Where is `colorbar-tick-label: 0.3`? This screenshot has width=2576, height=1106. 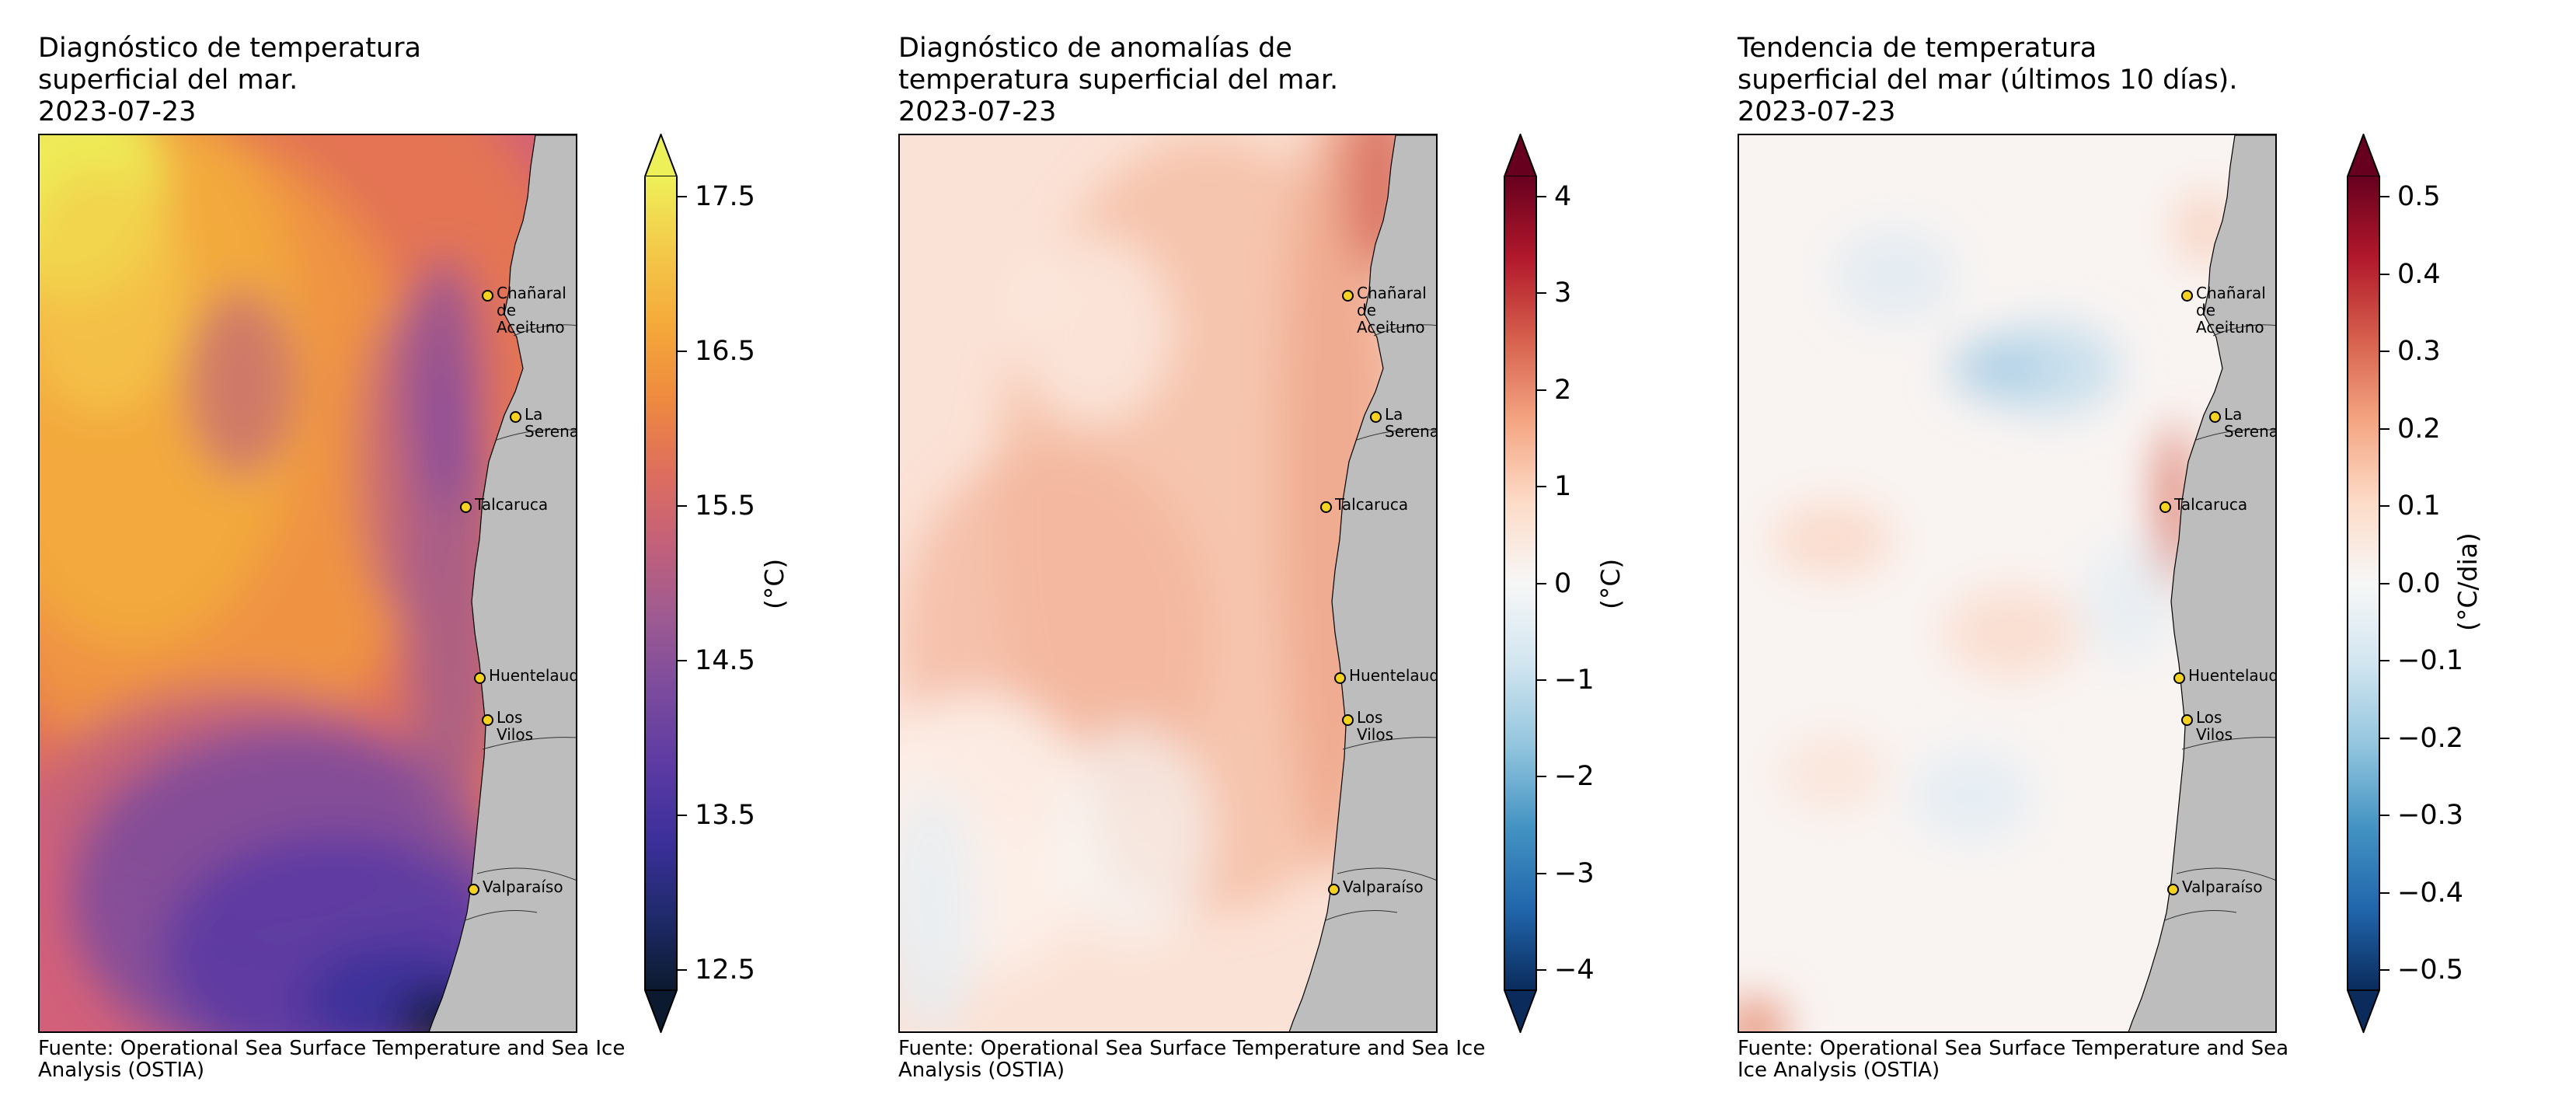
colorbar-tick-label: 0.3 is located at coordinates (2419, 351).